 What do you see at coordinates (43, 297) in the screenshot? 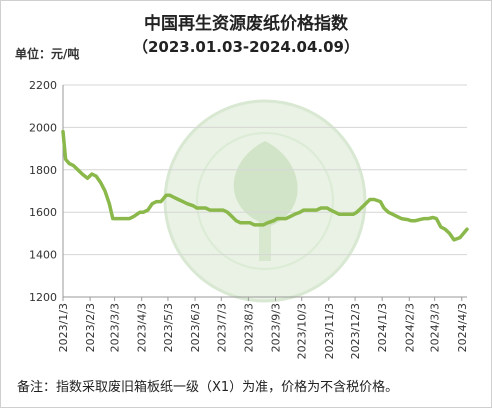
I see `y-tick-label: 1200` at bounding box center [43, 297].